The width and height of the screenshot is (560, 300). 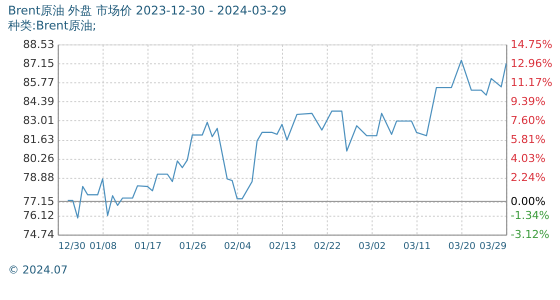 I want to click on x-tick-label: 03/29, so click(x=493, y=246).